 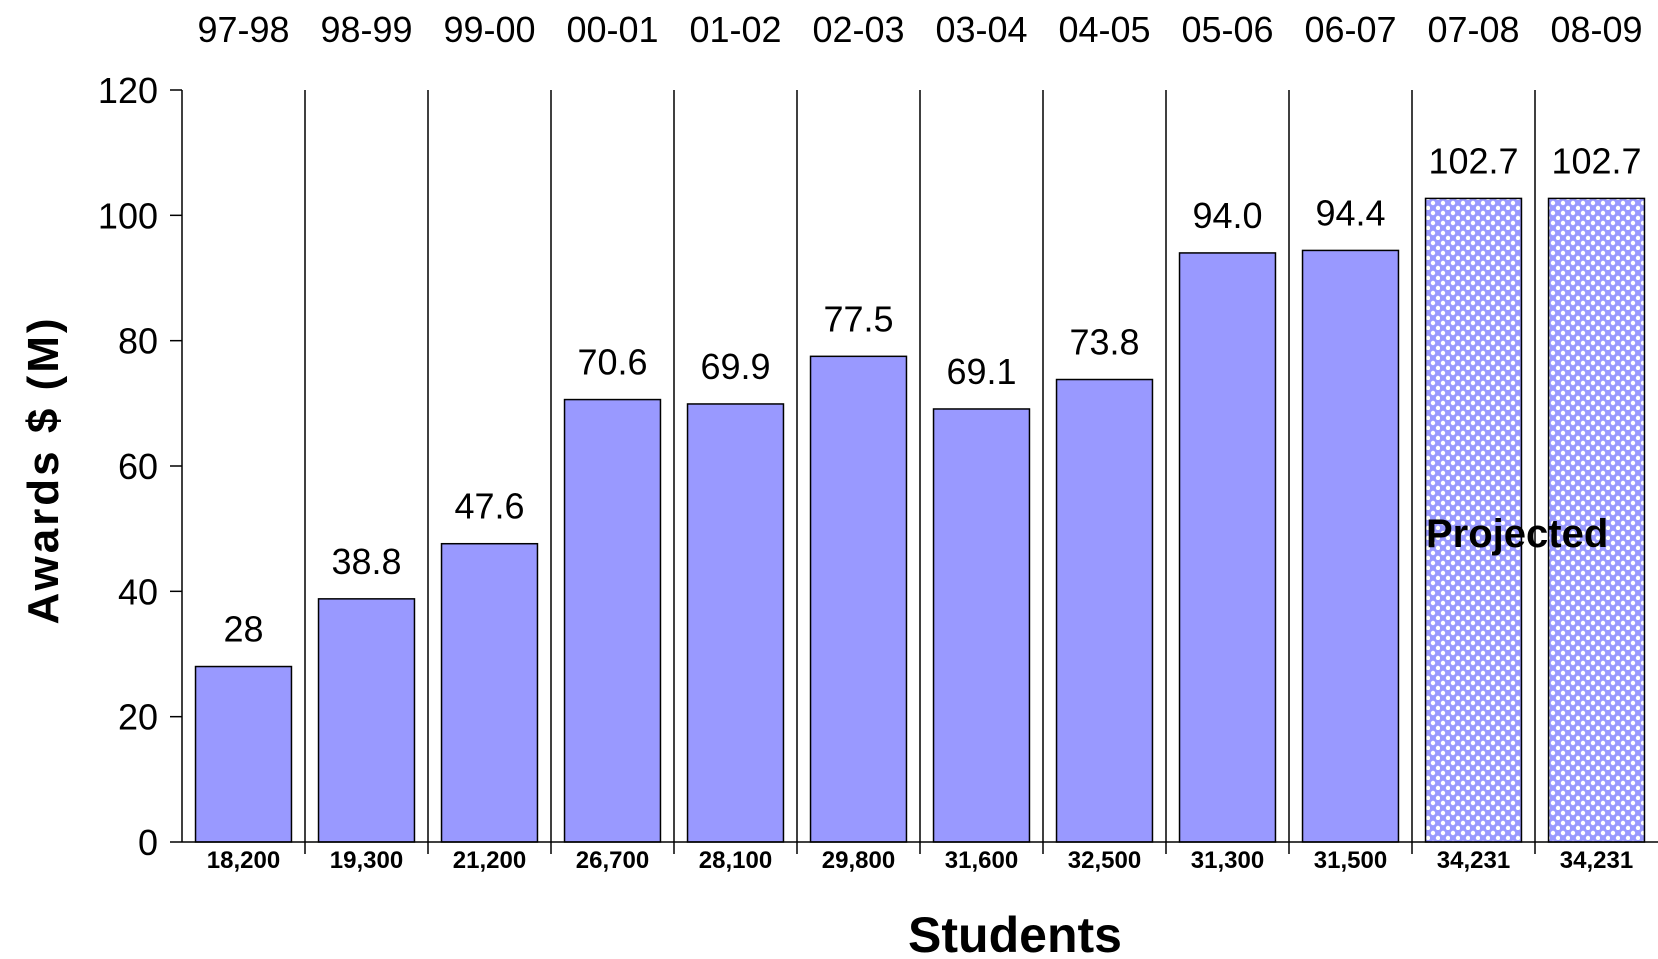 What do you see at coordinates (981, 860) in the screenshot?
I see `student-count-03-04: 31,600` at bounding box center [981, 860].